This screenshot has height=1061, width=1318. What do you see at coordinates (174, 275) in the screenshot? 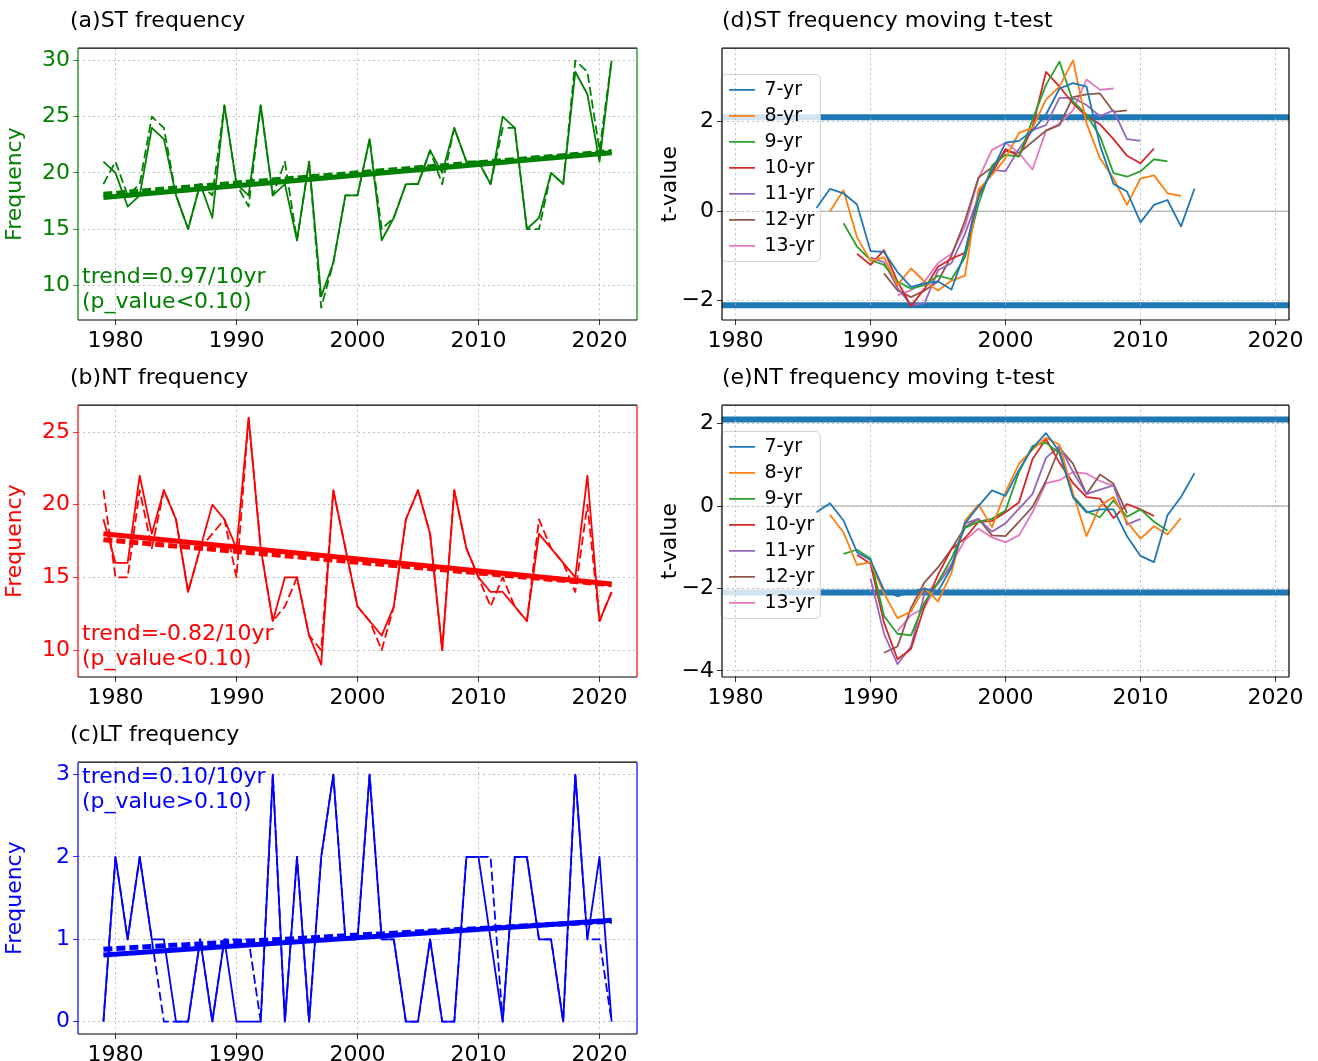
I see `annotation: trend=0.97/10yr` at bounding box center [174, 275].